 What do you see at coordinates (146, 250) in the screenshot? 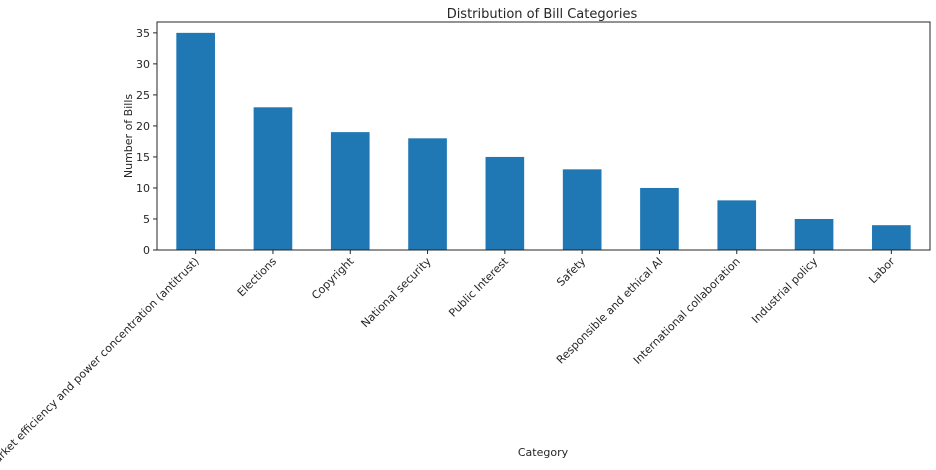
I see `y-tick-label-0: 0` at bounding box center [146, 250].